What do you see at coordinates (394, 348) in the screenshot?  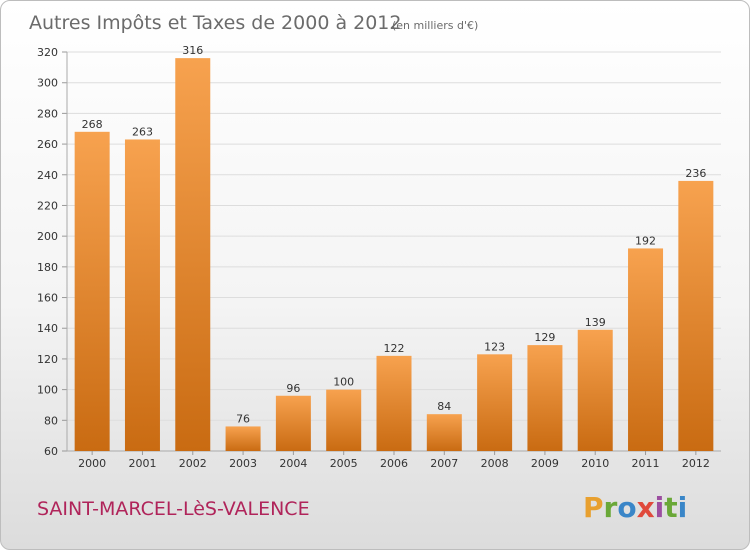 I see `value-label: 122` at bounding box center [394, 348].